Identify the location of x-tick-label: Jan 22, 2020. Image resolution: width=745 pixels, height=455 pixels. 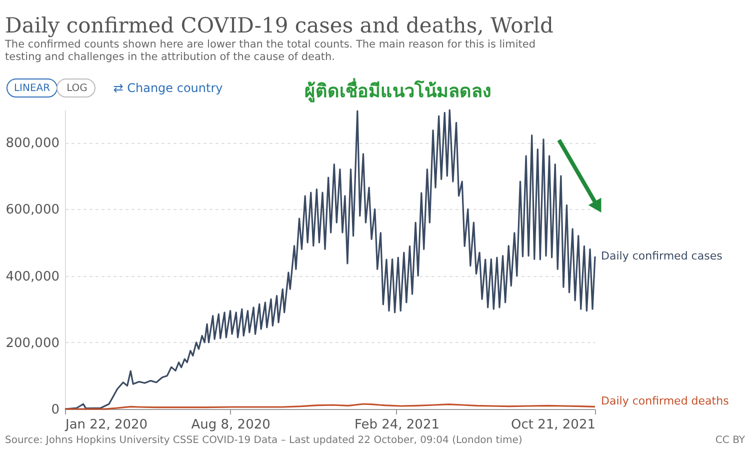
(106, 425).